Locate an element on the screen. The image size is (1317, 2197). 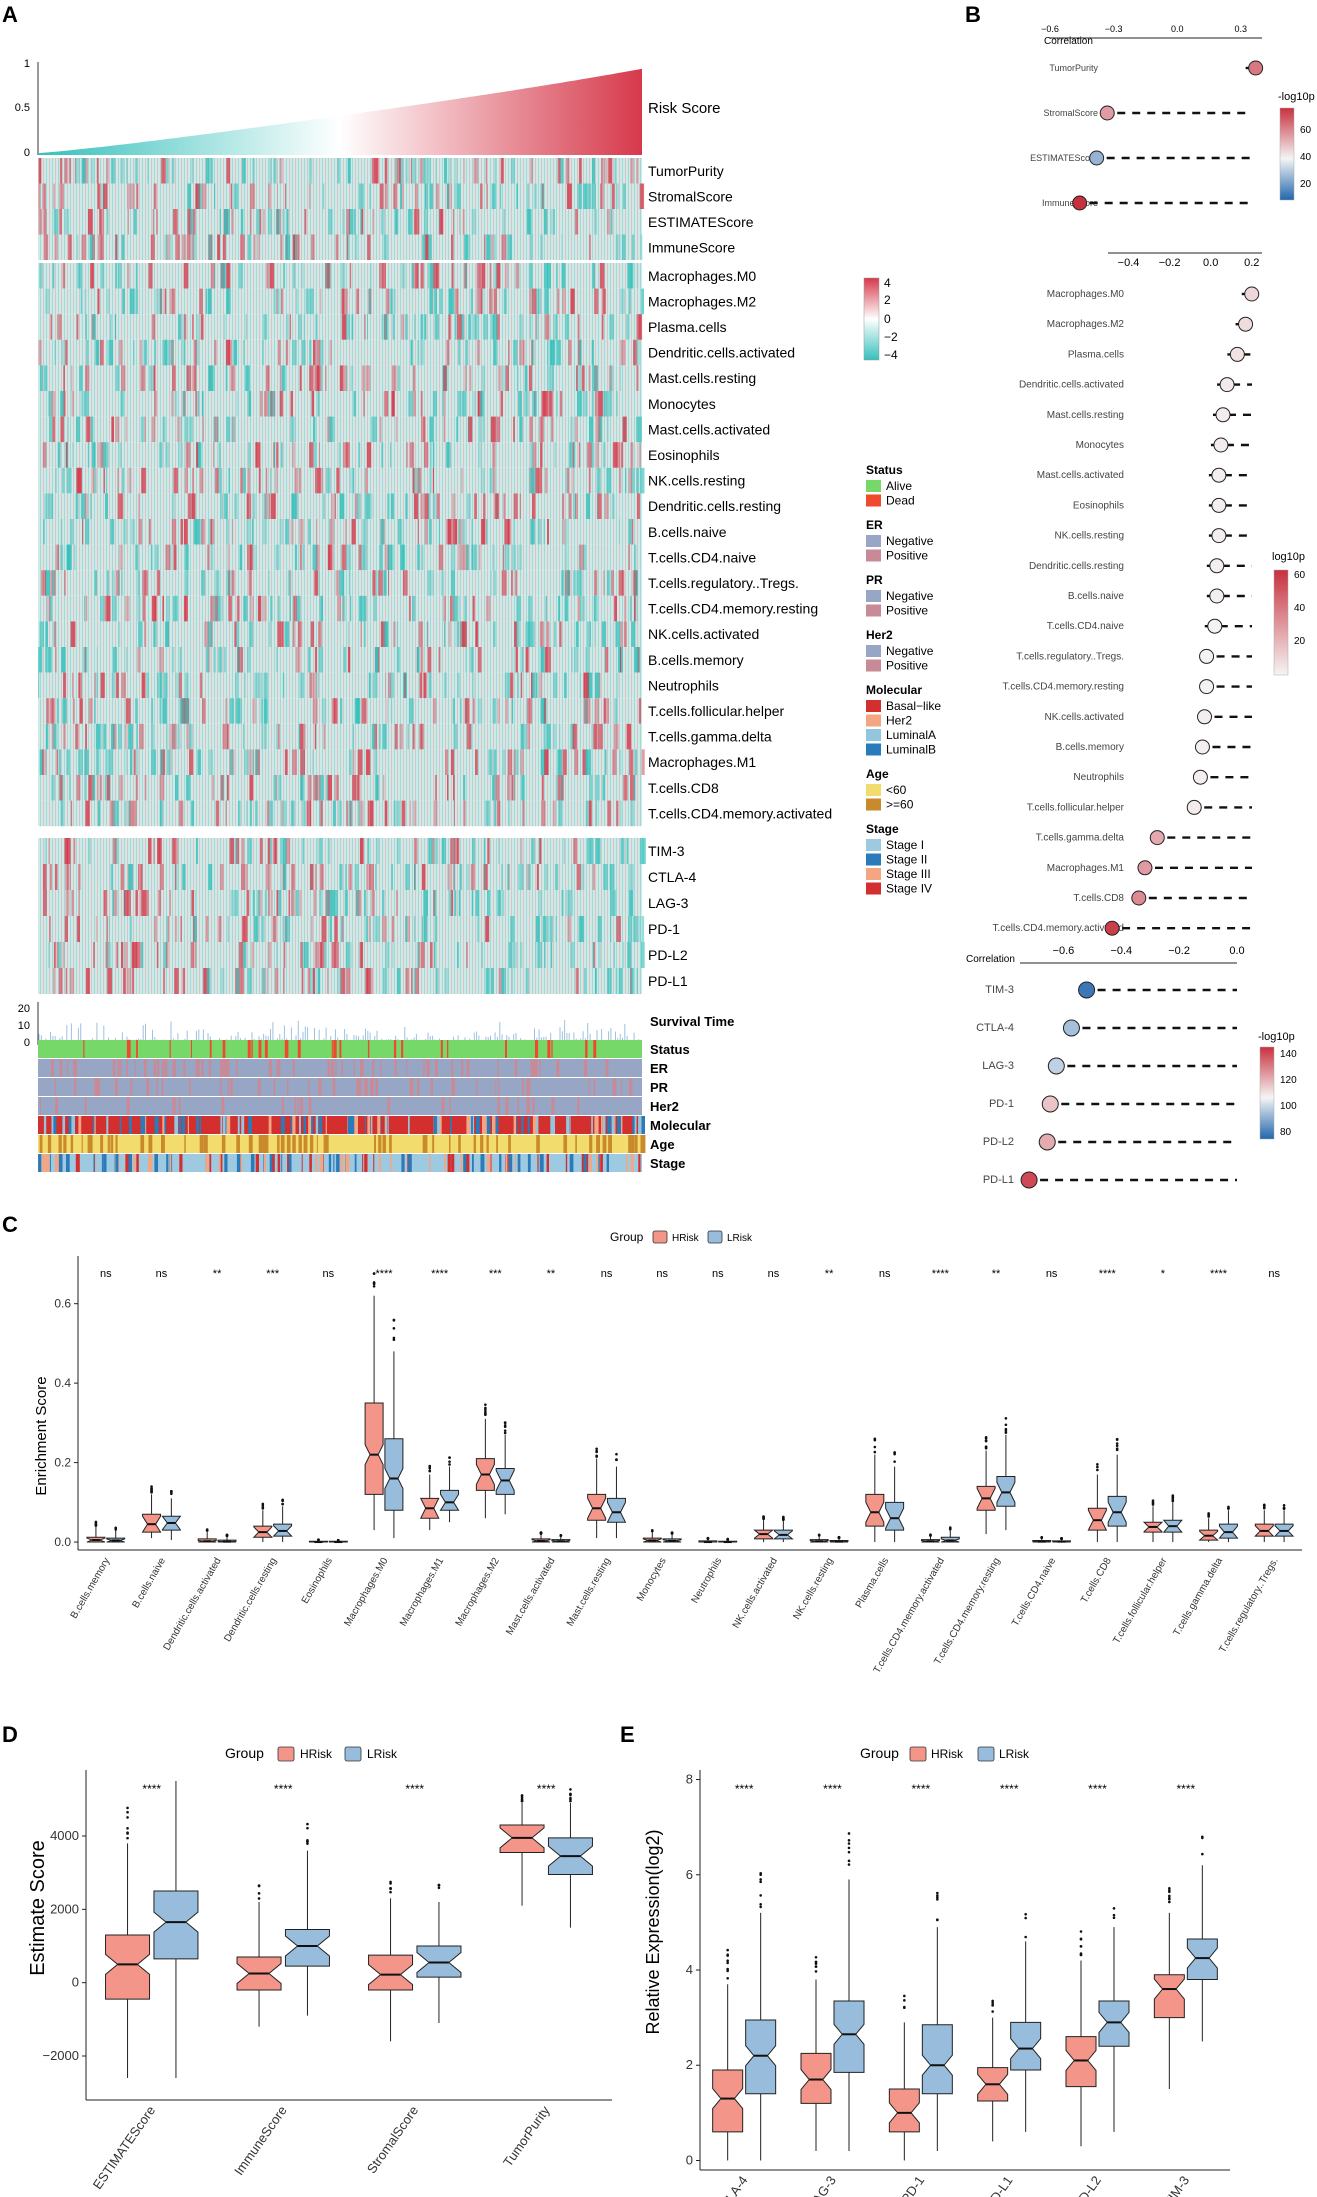
b-row-label: T.cells.gamma.delta is located at coordinates (1080, 838).